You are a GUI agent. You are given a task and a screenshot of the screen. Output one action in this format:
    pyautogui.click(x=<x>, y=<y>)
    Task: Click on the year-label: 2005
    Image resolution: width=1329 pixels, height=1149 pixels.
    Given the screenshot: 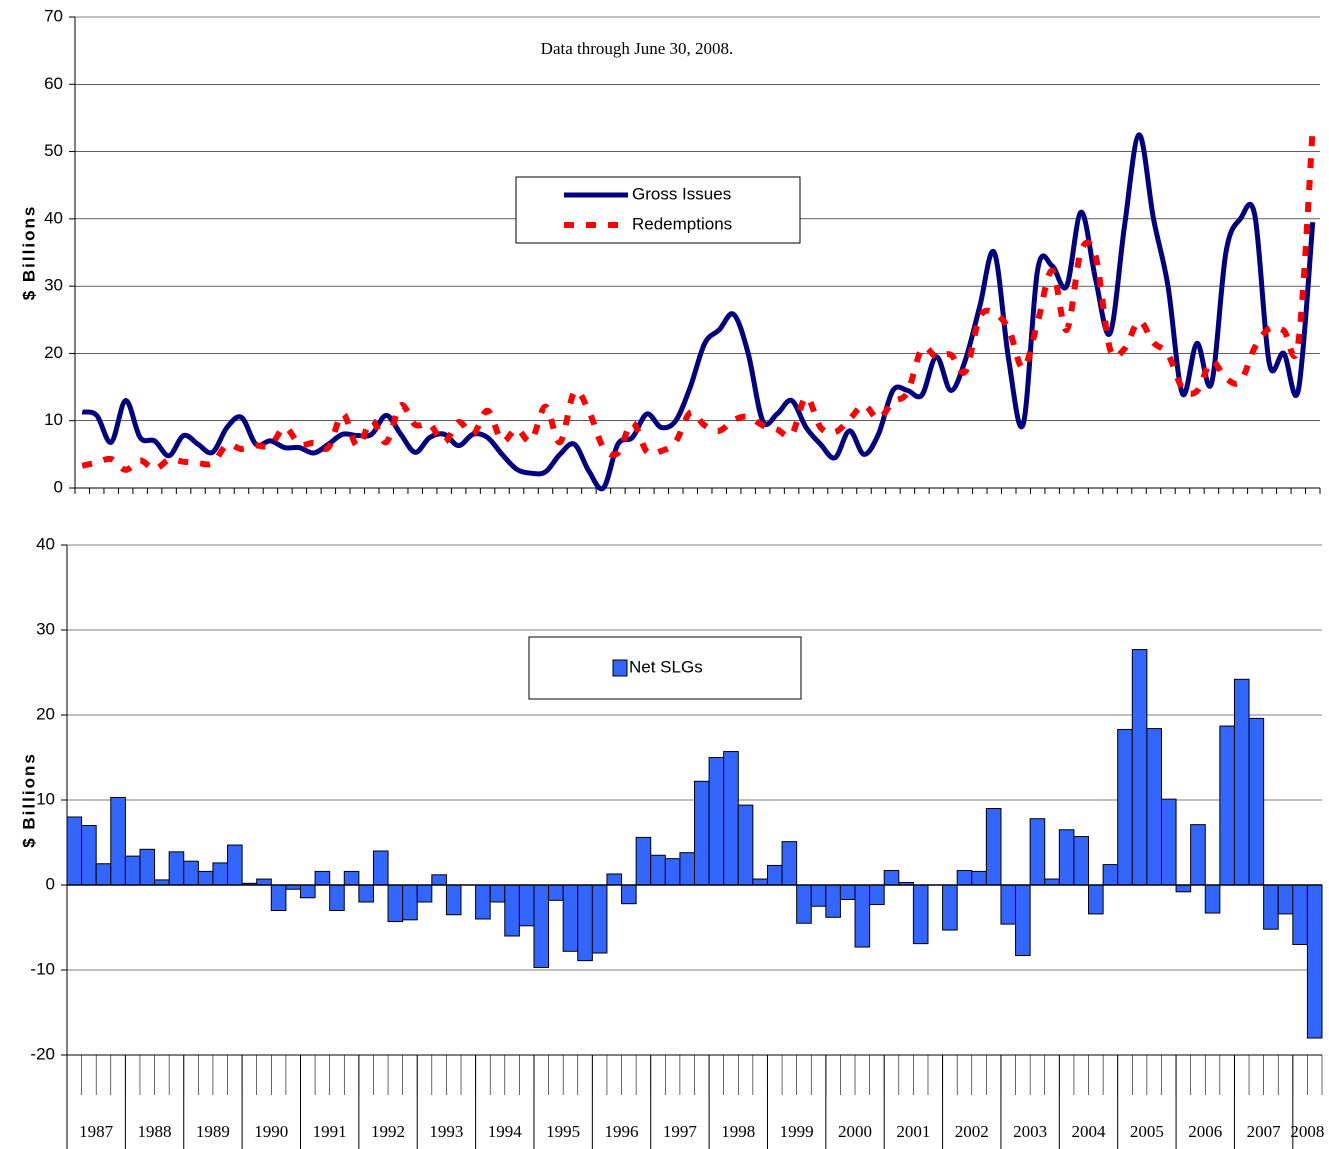 What is the action you would take?
    pyautogui.click(x=1147, y=1131)
    